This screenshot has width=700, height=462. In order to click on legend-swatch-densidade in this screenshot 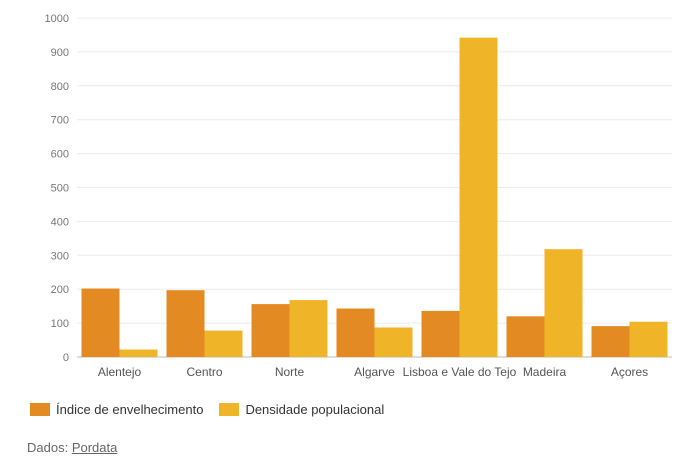, I will do `click(229, 409)`.